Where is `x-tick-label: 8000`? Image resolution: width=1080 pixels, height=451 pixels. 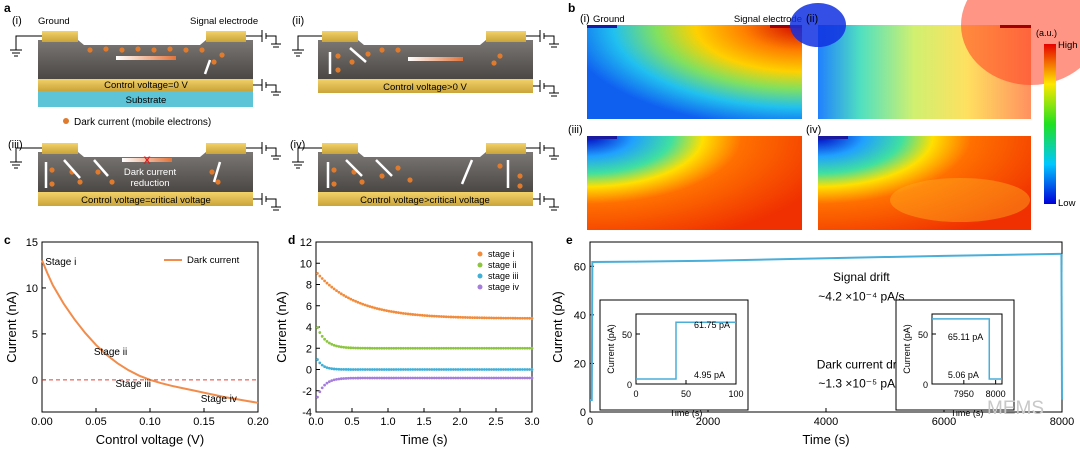
x-tick-label: 8000 is located at coordinates (1062, 422).